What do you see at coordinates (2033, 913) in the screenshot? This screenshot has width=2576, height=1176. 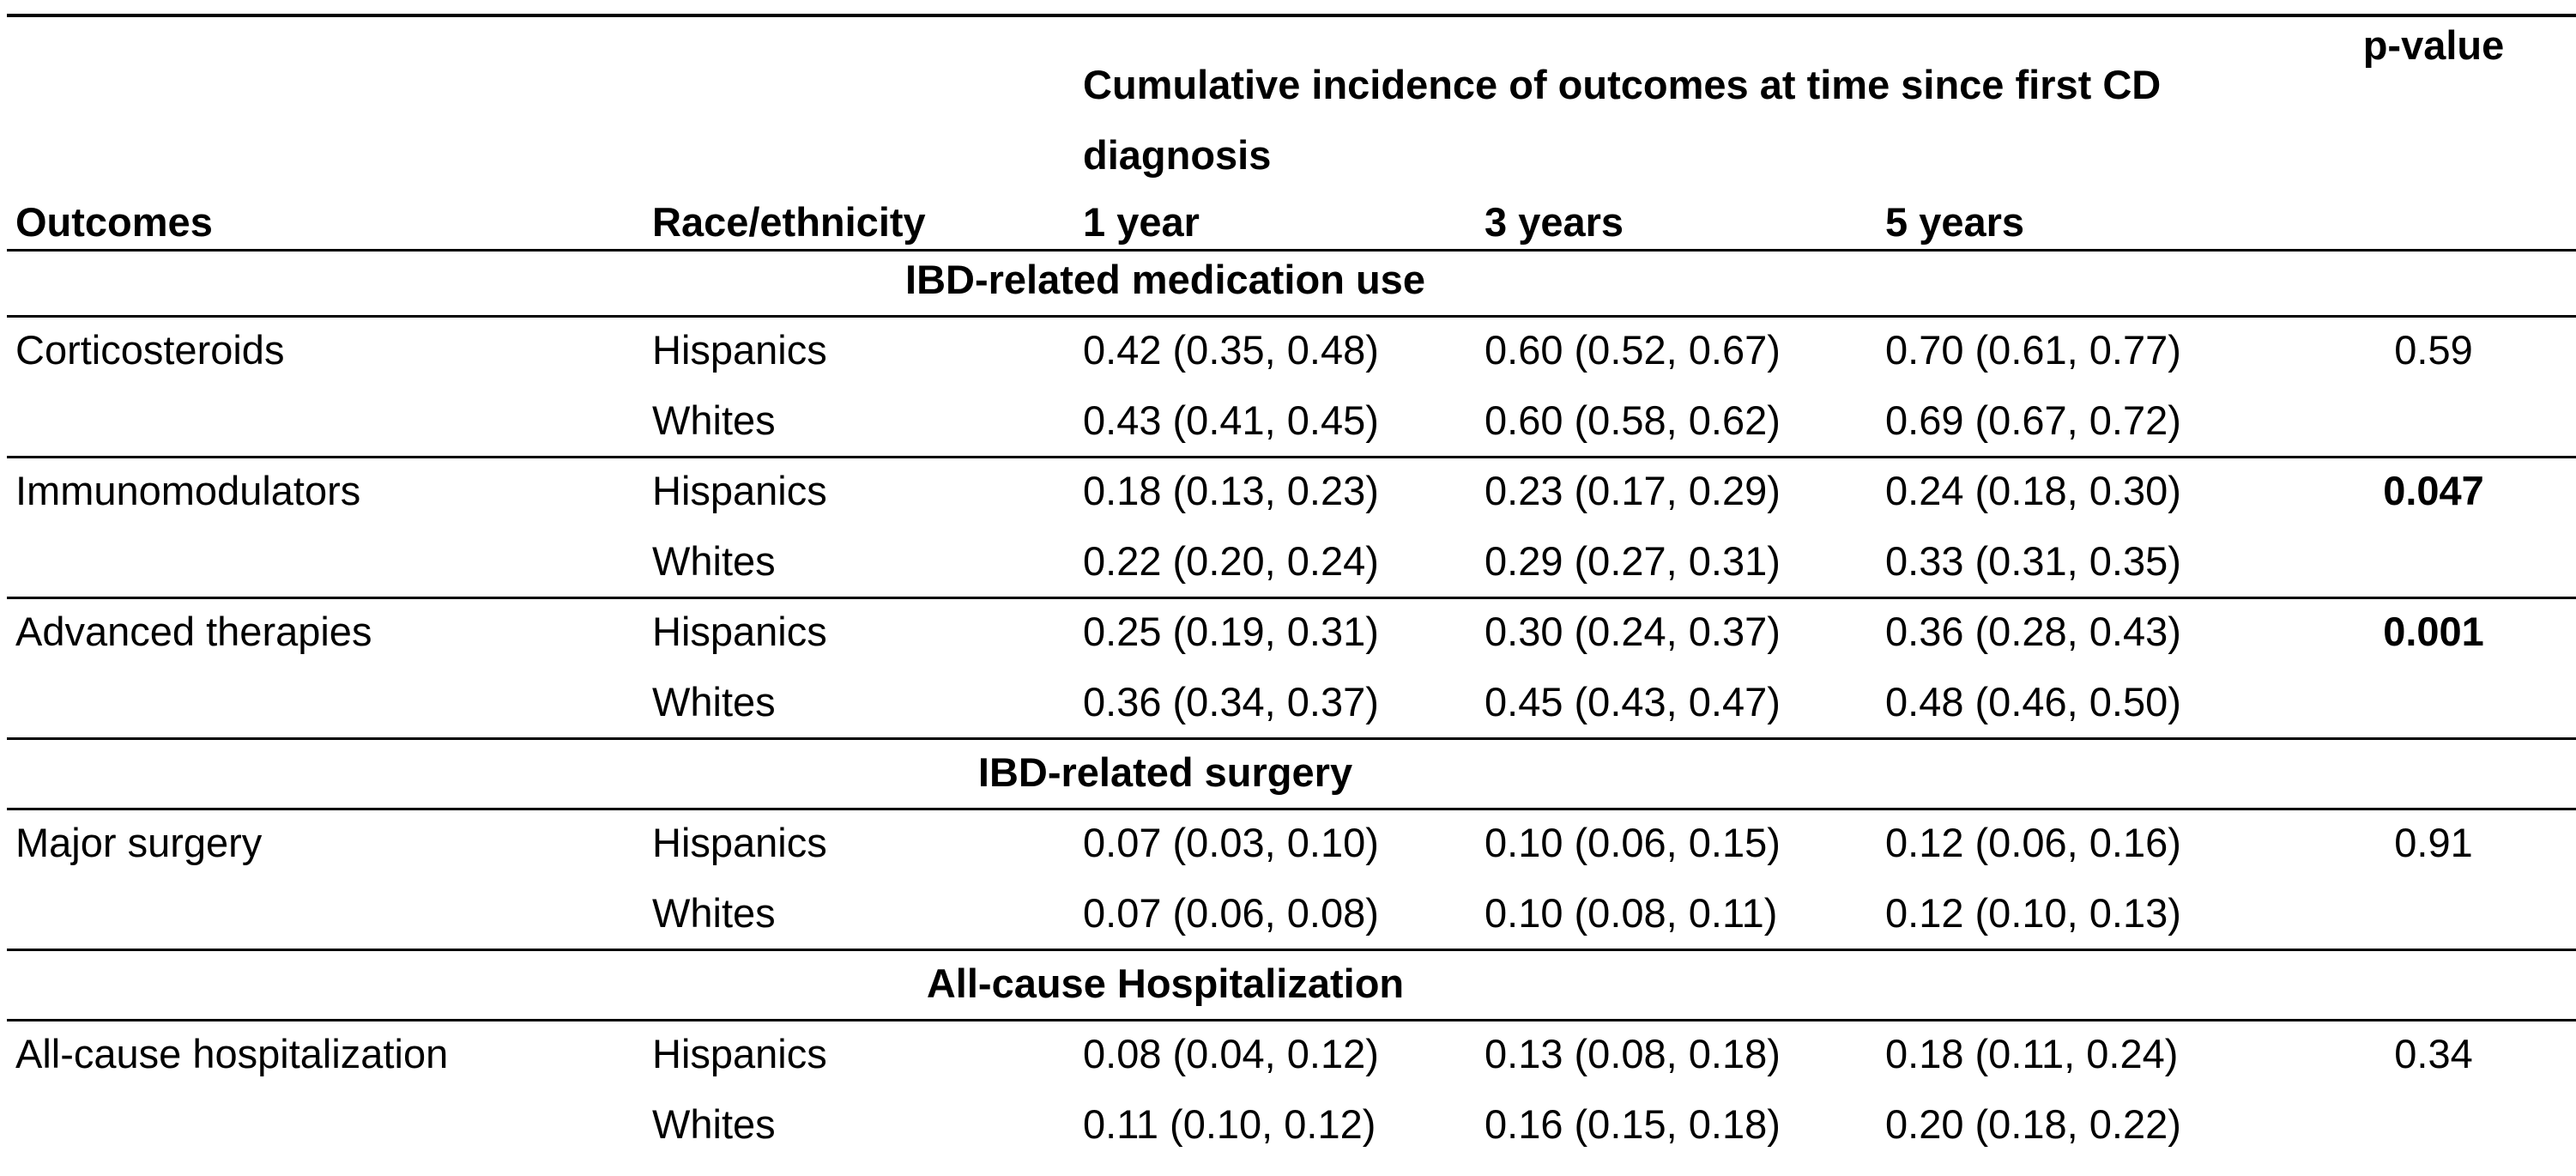 I see `incidence-5-years: 0.12 (0.10, 0.13)` at bounding box center [2033, 913].